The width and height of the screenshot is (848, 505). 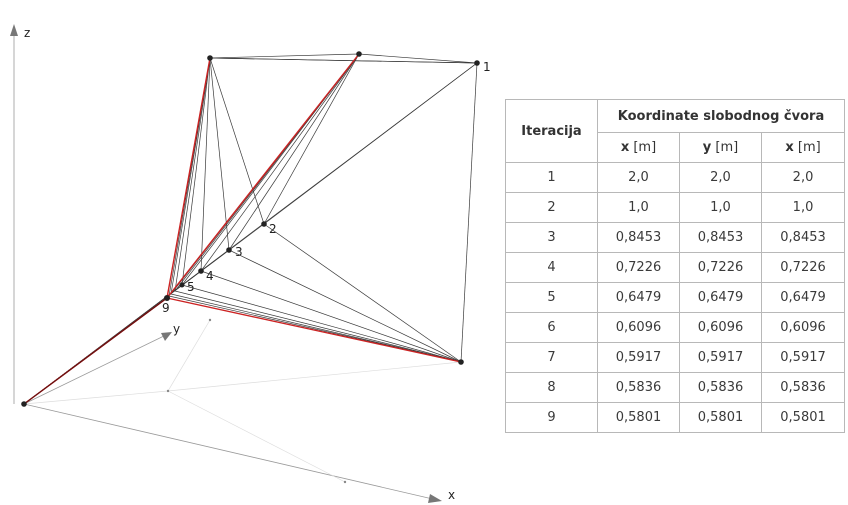 I want to click on x-axis-label: x, so click(x=451, y=495).